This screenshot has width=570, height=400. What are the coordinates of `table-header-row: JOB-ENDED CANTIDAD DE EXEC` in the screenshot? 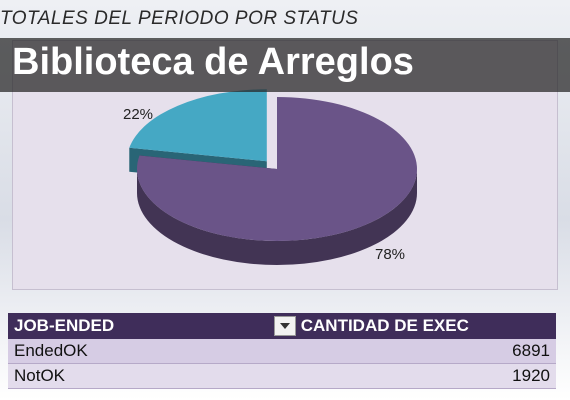 It's located at (282, 326).